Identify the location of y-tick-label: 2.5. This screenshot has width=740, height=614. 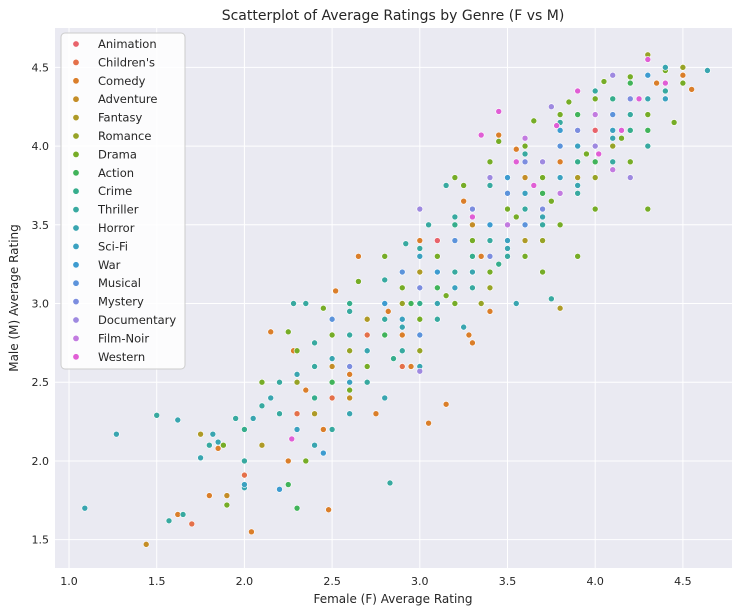
(41, 382).